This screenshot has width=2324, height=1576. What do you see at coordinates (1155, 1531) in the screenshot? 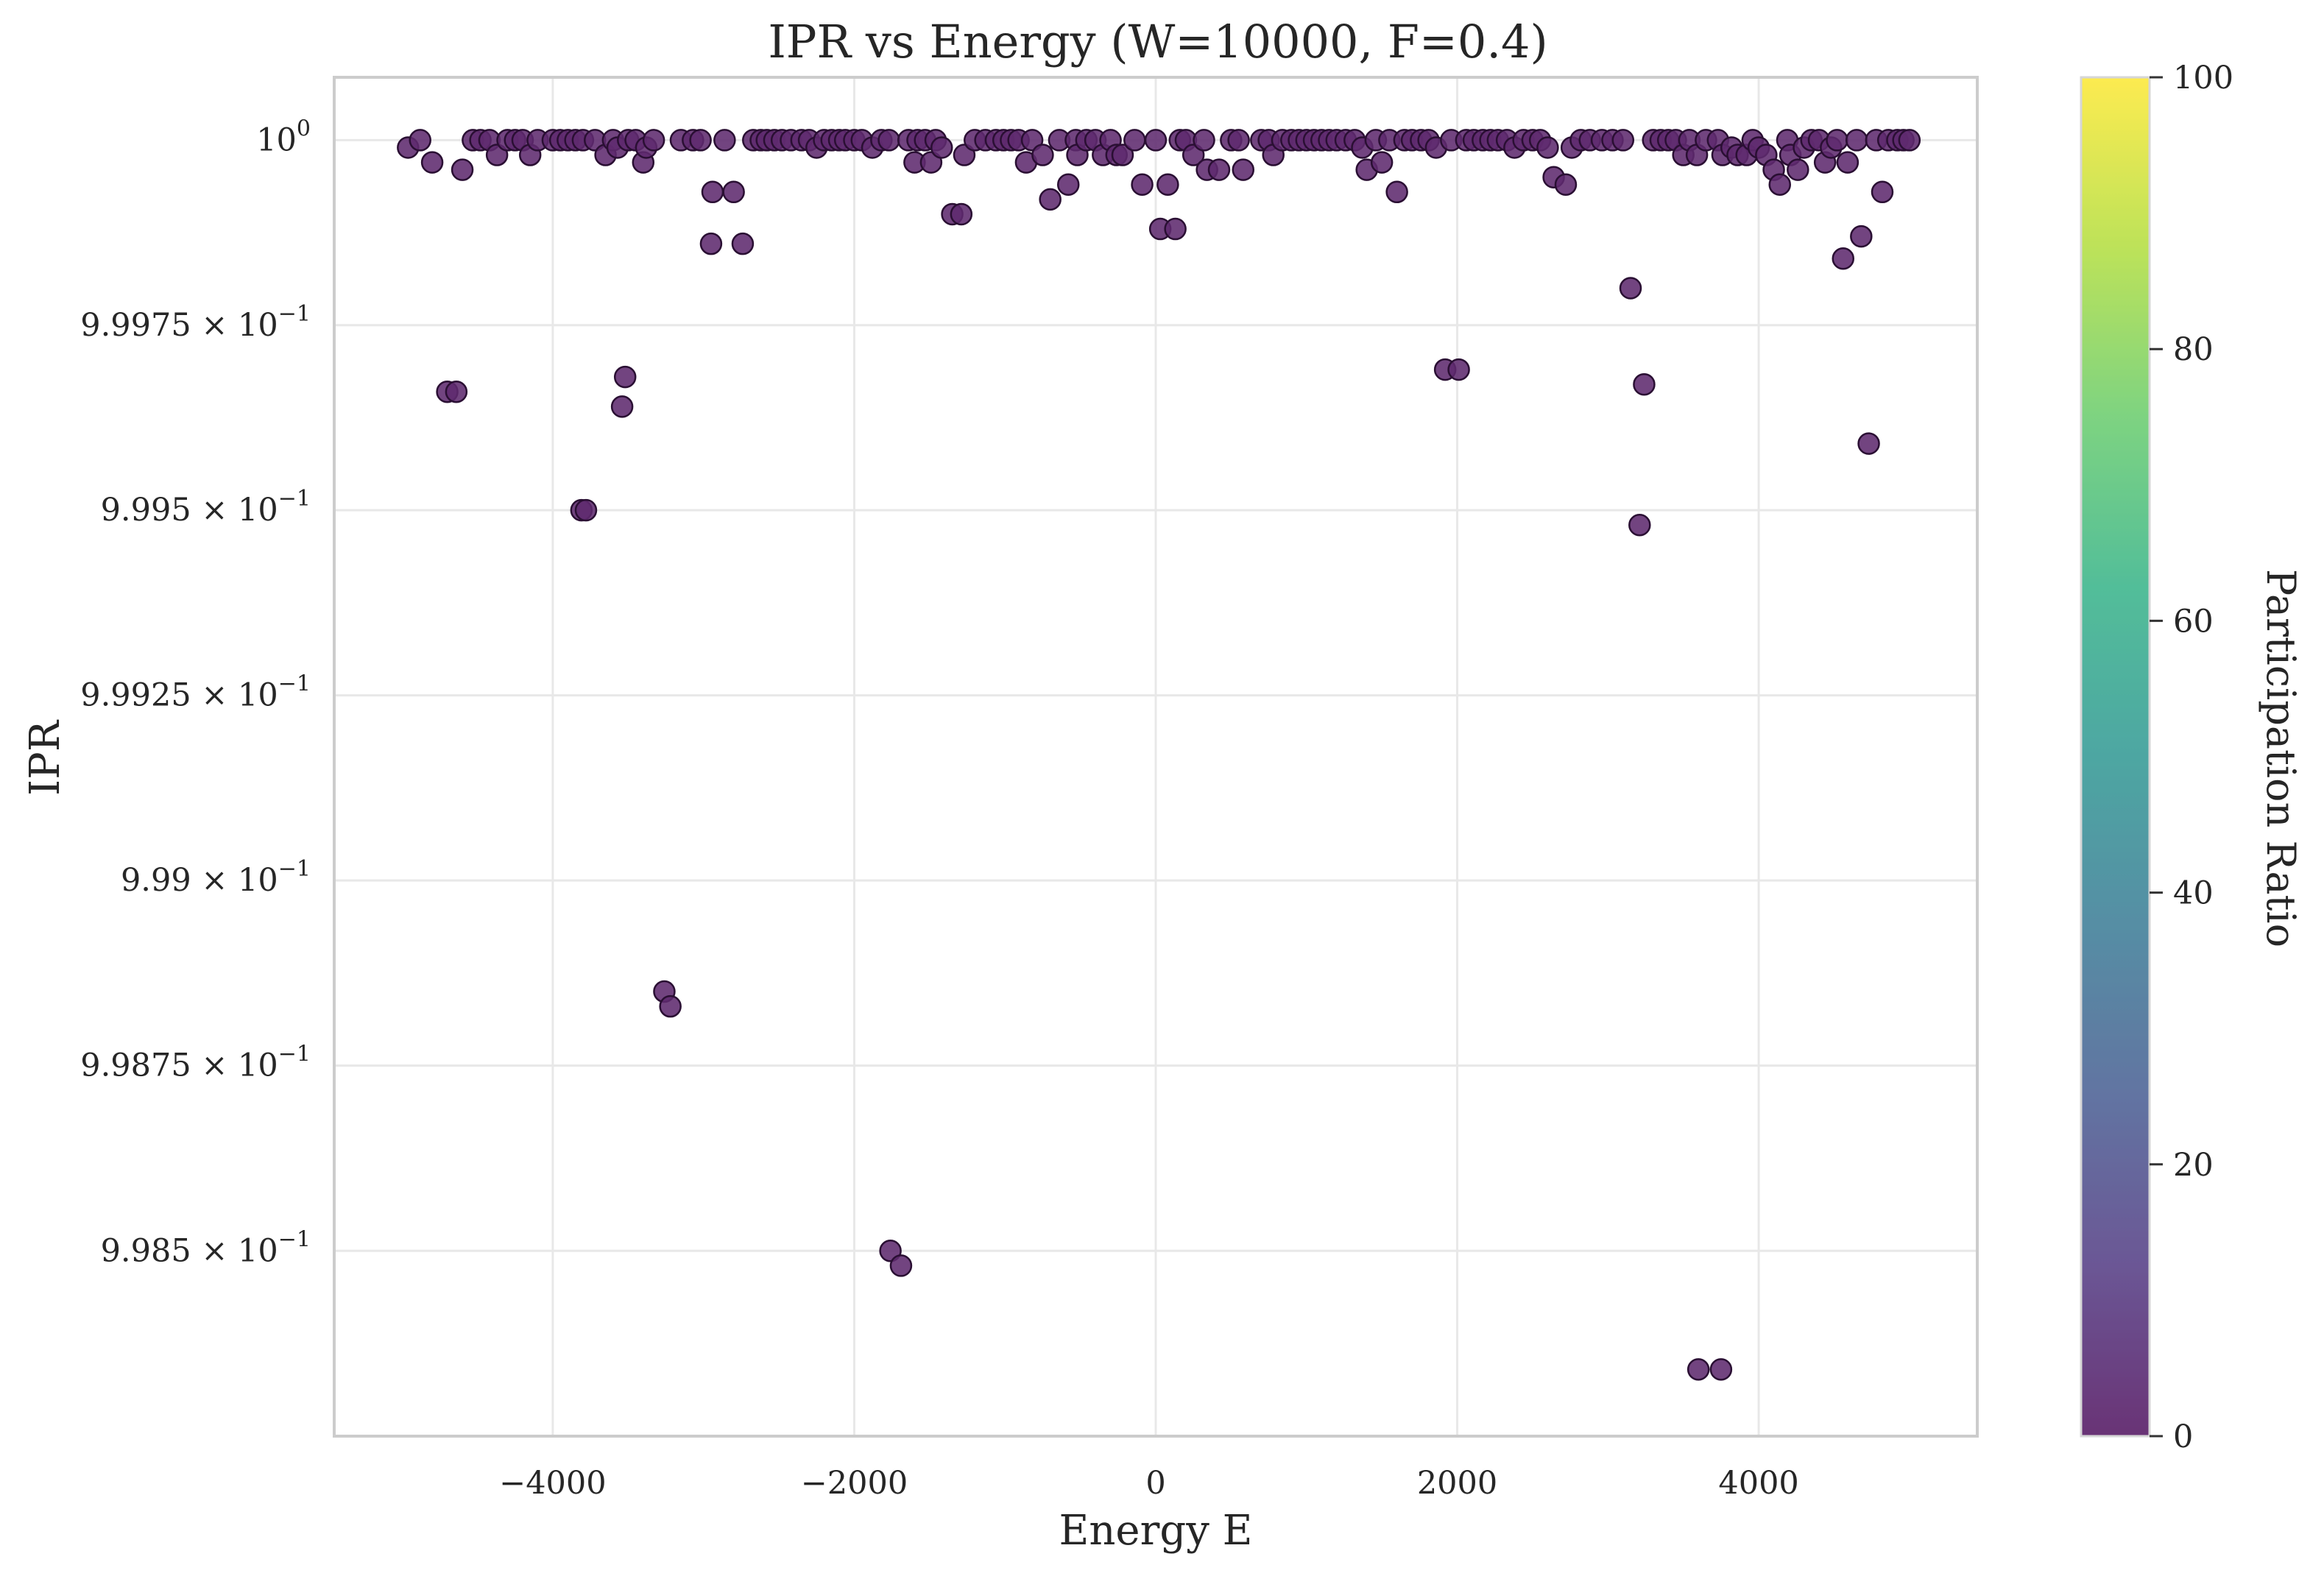
I see `x-axis-label: Energy E` at bounding box center [1155, 1531].